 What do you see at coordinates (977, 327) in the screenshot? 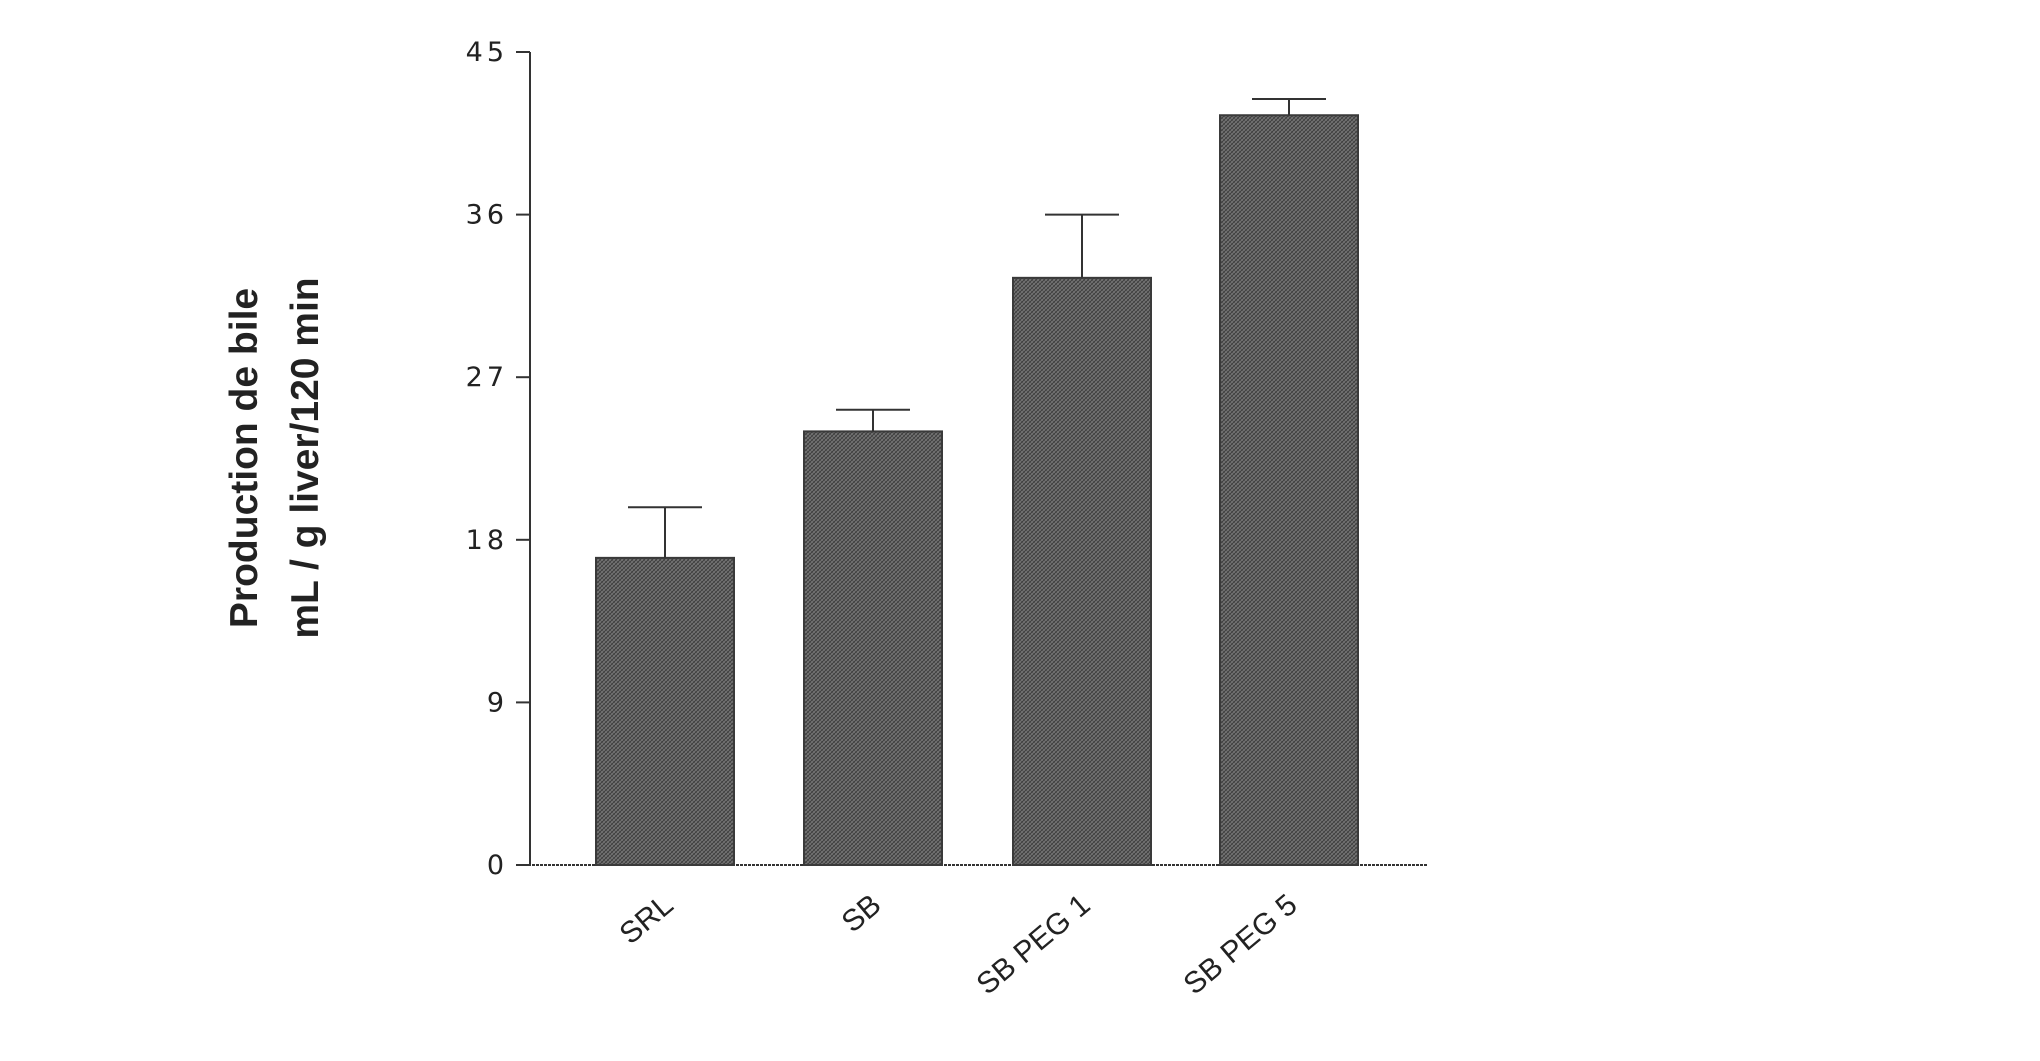
I see `error-bars` at bounding box center [977, 327].